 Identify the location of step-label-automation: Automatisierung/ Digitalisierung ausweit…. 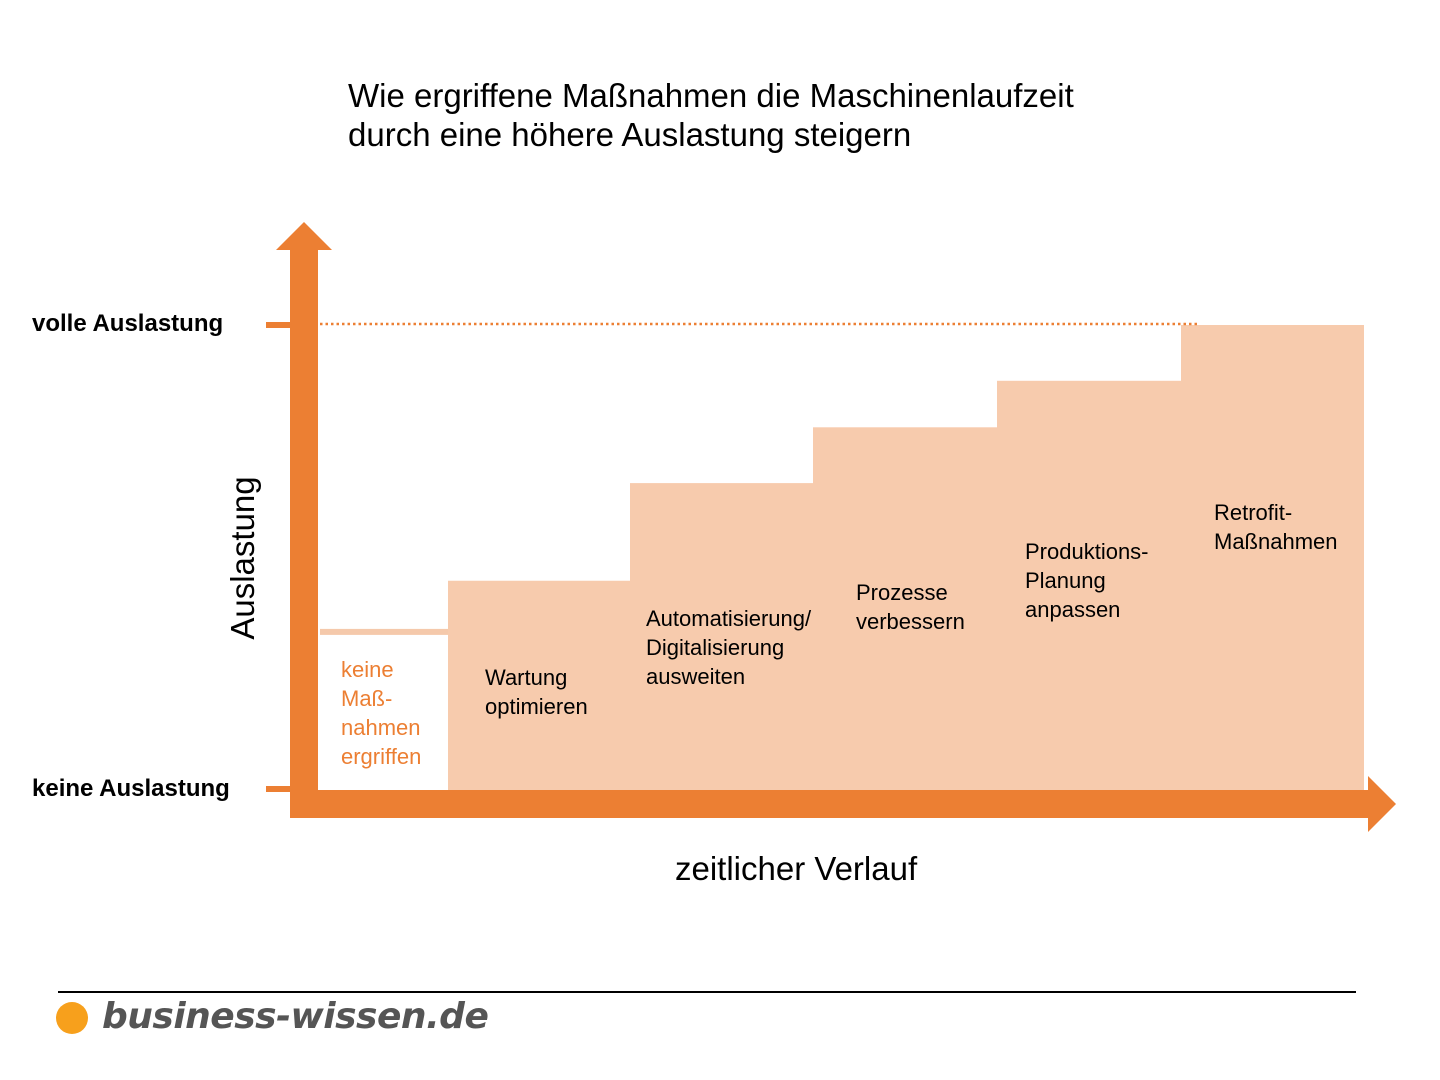
(729, 647).